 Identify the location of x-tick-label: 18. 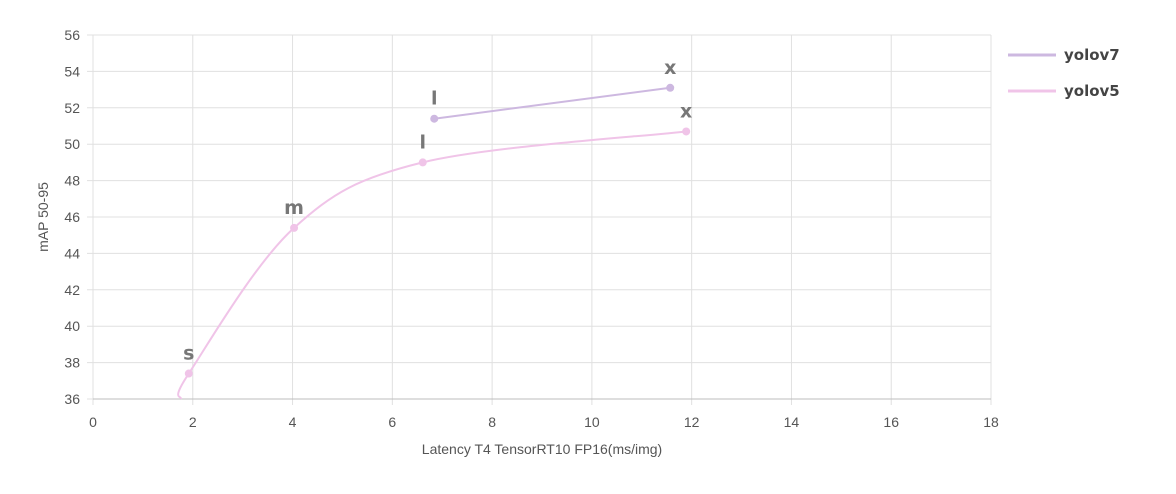
(991, 422).